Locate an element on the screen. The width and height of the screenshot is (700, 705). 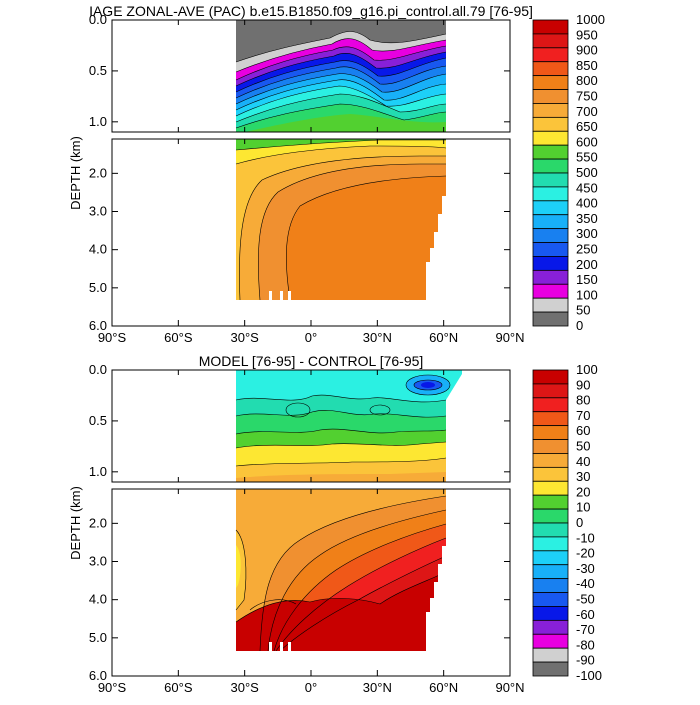
p1-y-tick-labels: 0.0 0.5 1.0 2.0 3.0 4.0 5.0 6.0 is located at coordinates (98, 172).